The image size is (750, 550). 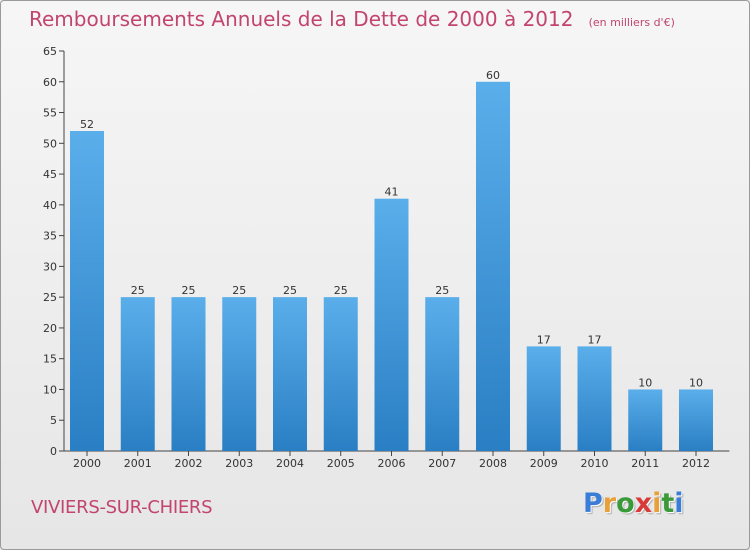 I want to click on value-label-2008: 60, so click(x=493, y=75).